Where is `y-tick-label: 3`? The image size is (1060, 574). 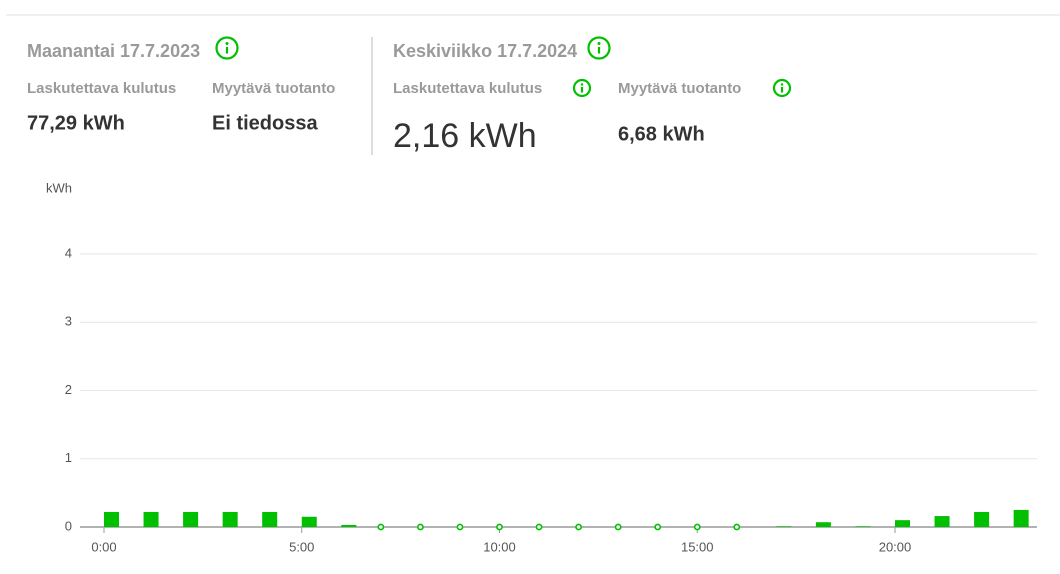
y-tick-label: 3 is located at coordinates (68, 321).